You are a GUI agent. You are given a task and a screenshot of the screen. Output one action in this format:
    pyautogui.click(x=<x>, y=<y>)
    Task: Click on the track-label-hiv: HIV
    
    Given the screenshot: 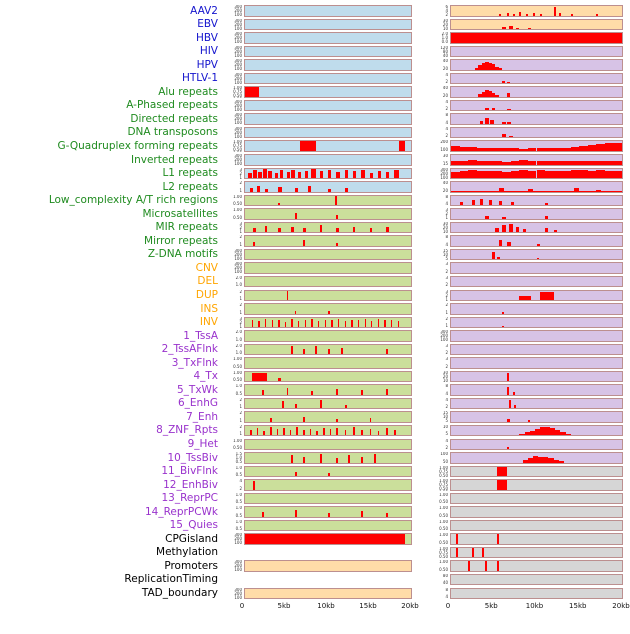 What is the action you would take?
    pyautogui.click(x=208, y=51)
    